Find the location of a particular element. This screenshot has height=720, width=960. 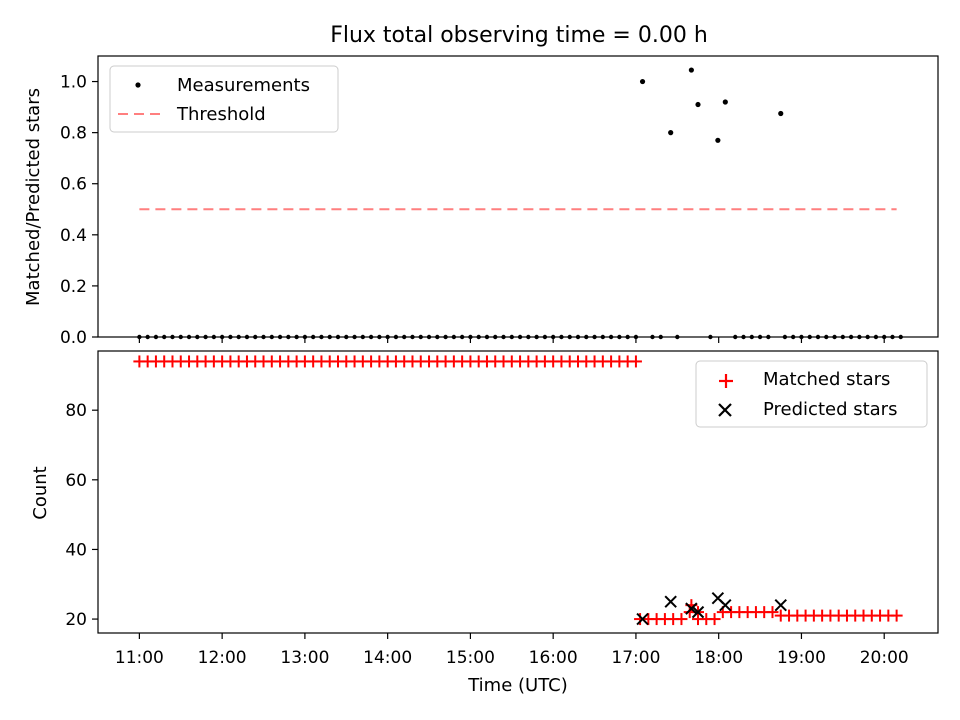

xtick-label: 13:00 is located at coordinates (304, 658).